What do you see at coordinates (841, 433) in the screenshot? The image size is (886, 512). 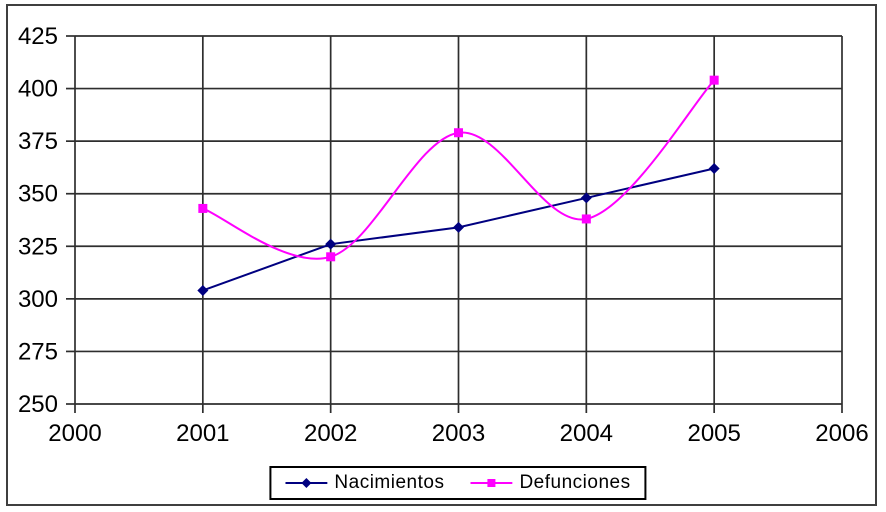 I see `x-tick-label: 2006` at bounding box center [841, 433].